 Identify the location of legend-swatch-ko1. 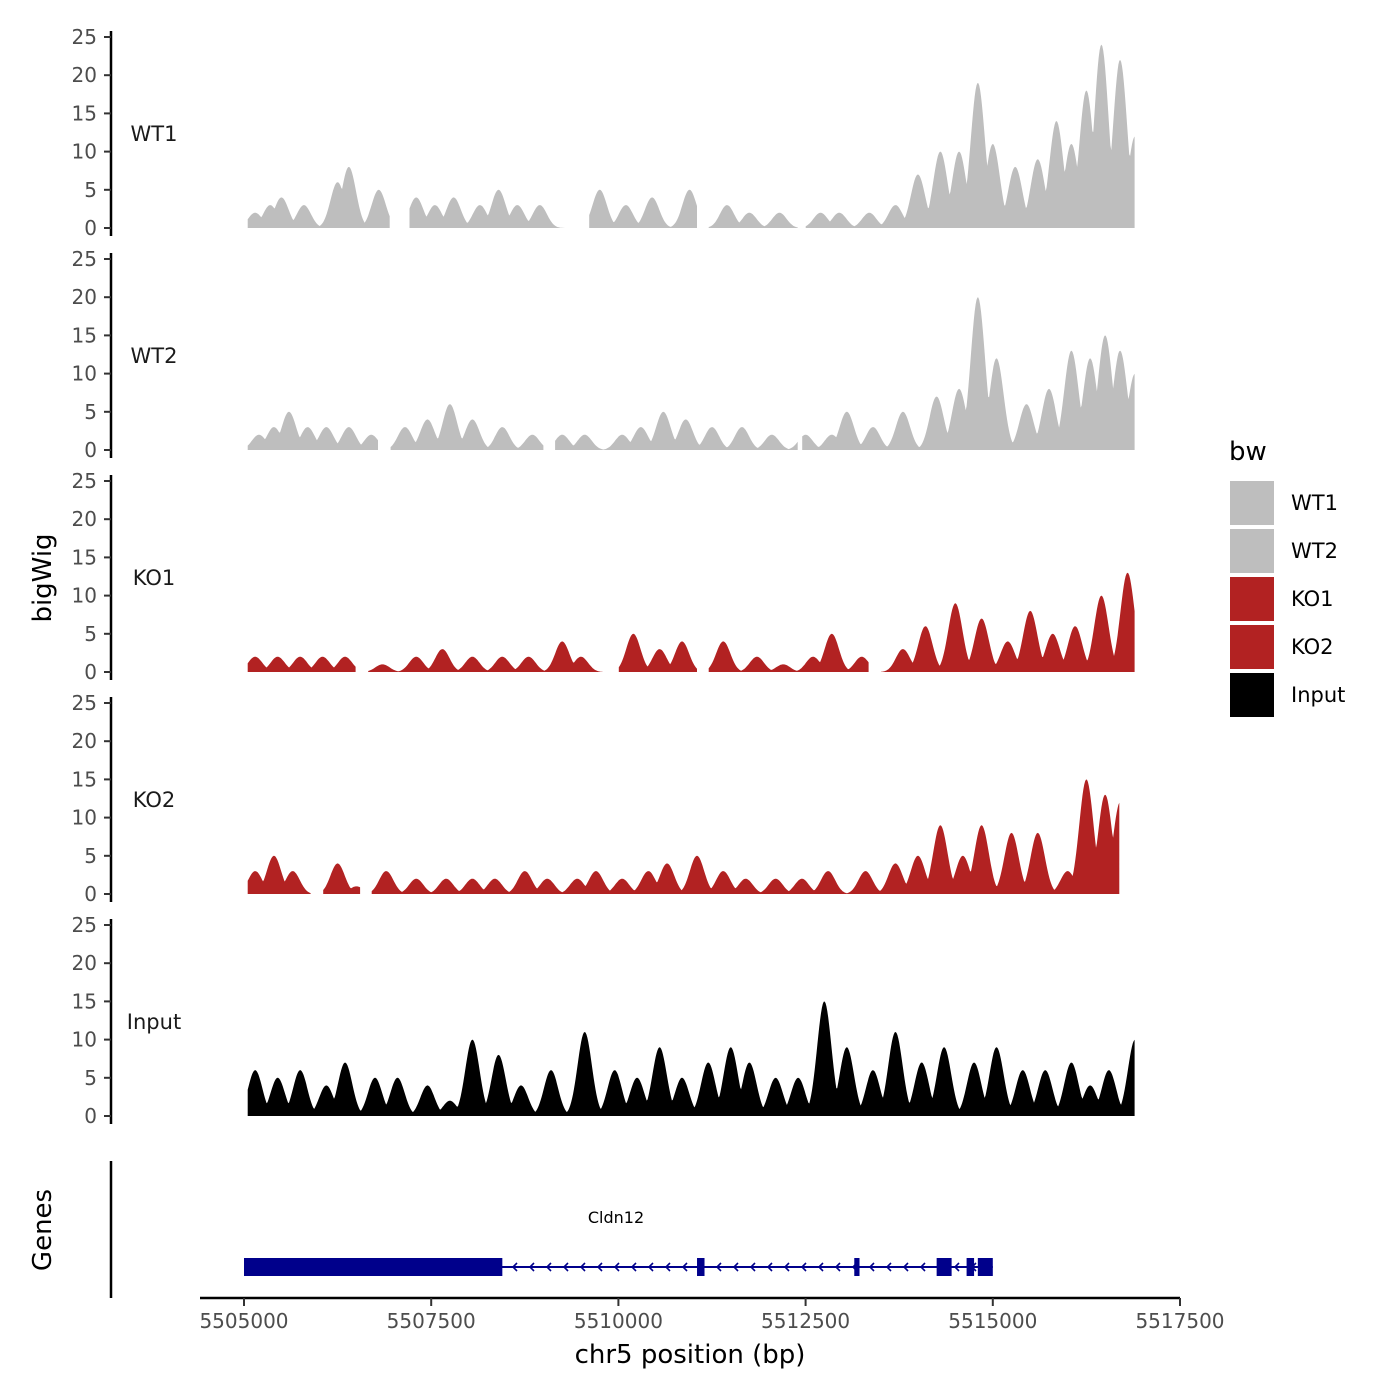
(1252, 599).